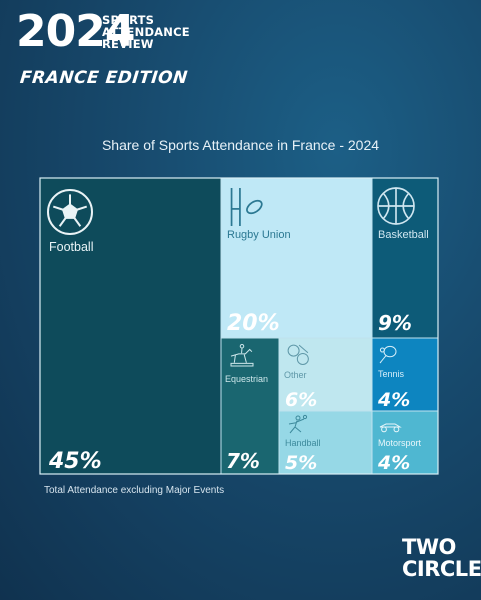 The image size is (481, 600). What do you see at coordinates (253, 323) in the screenshot?
I see `value-label: 20%` at bounding box center [253, 323].